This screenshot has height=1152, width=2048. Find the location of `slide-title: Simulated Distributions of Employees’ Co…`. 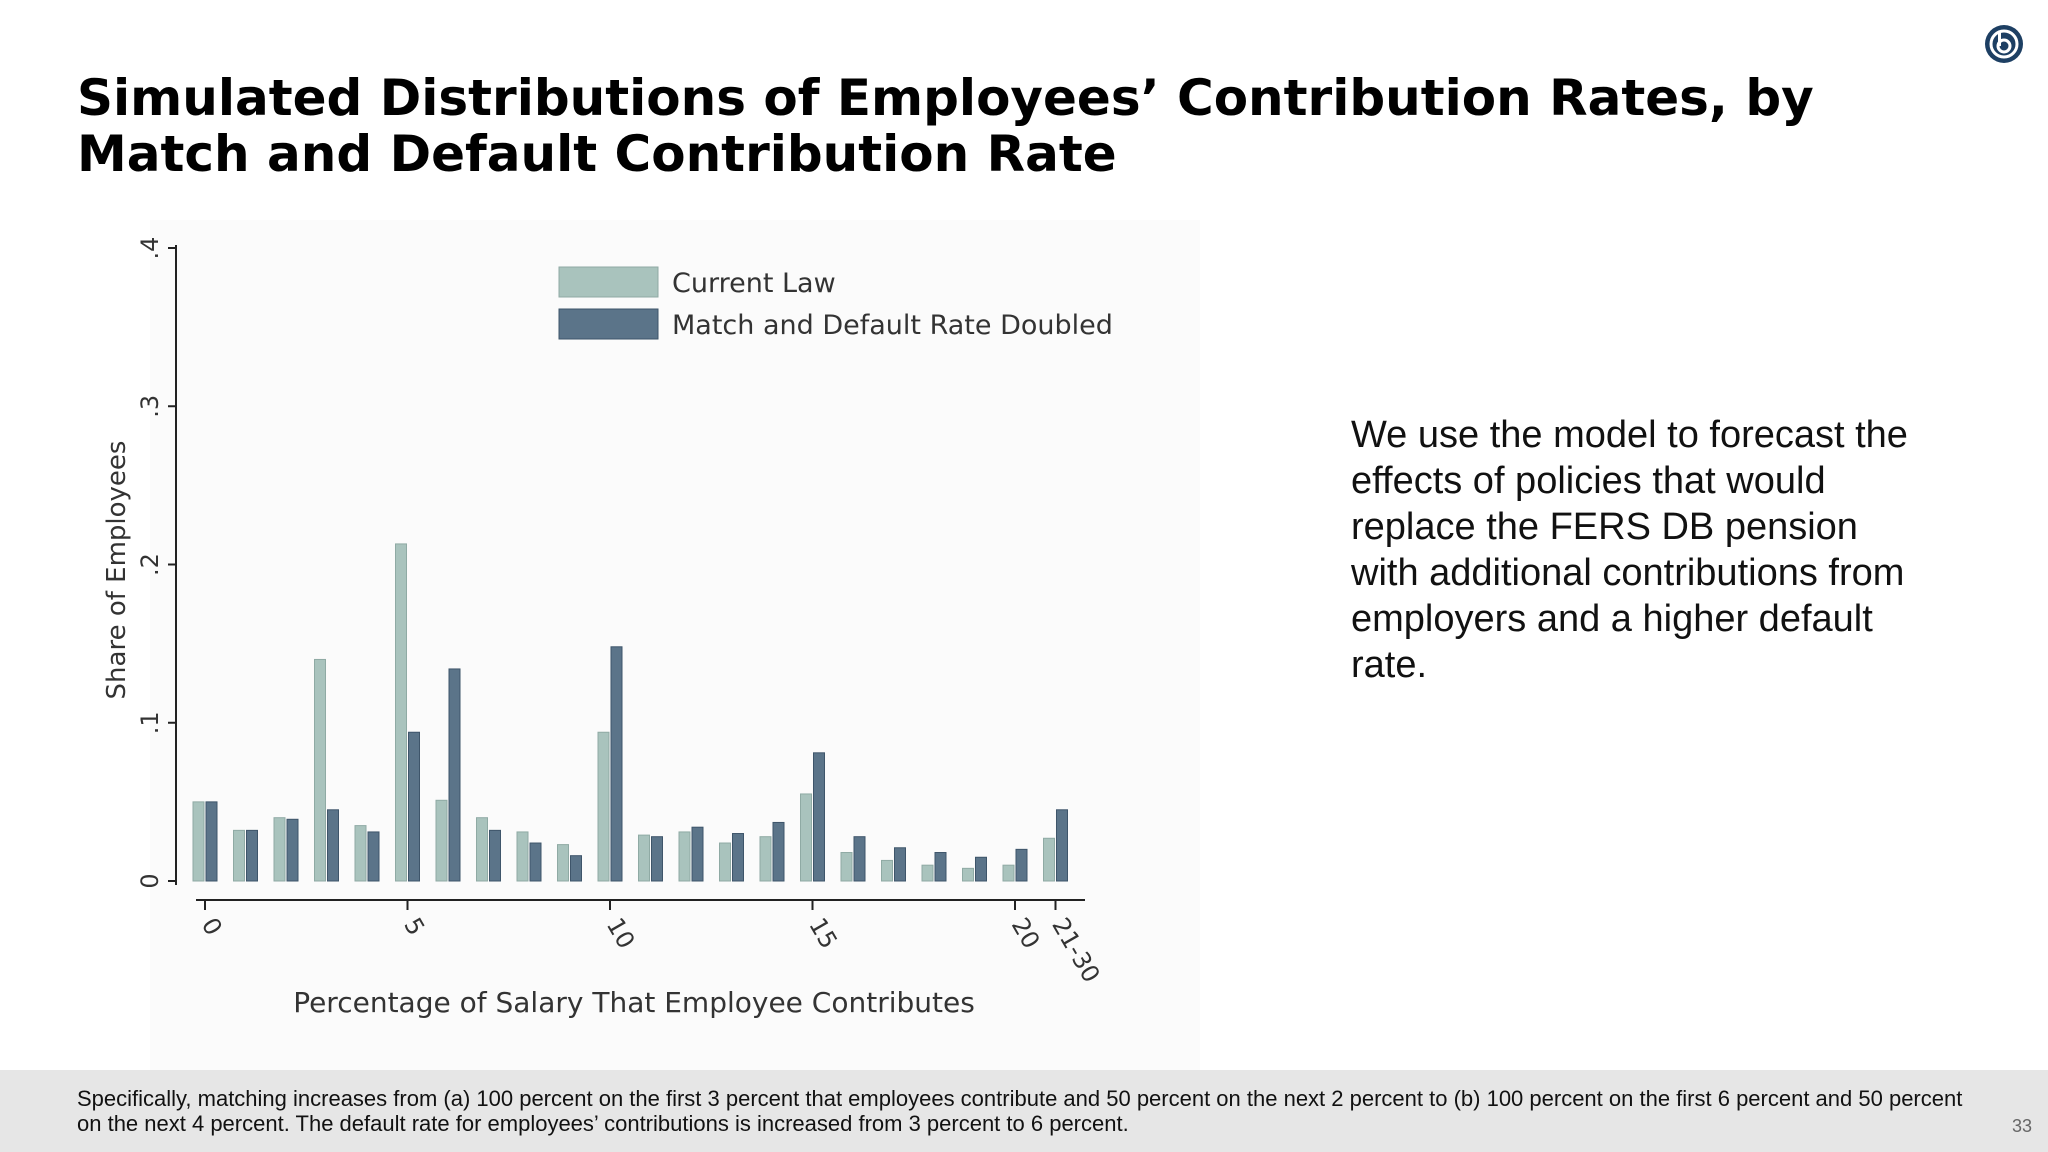

slide-title: Simulated Distributions of Employees’ Co… is located at coordinates (945, 126).